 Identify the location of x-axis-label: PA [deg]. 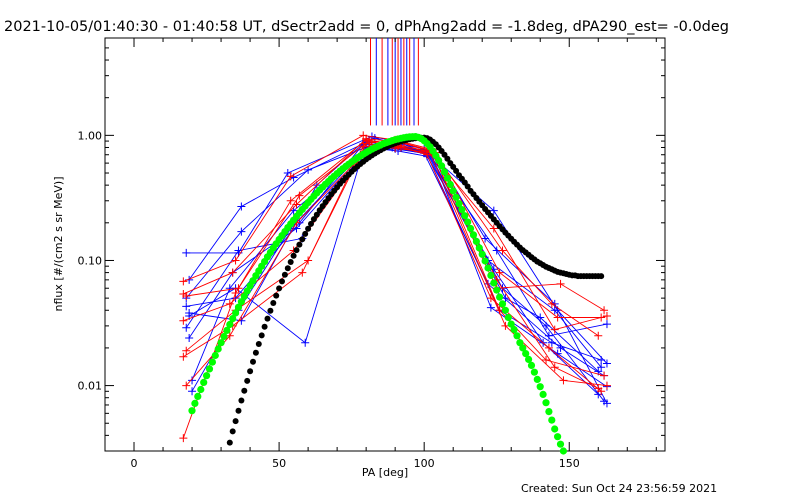
(385, 472).